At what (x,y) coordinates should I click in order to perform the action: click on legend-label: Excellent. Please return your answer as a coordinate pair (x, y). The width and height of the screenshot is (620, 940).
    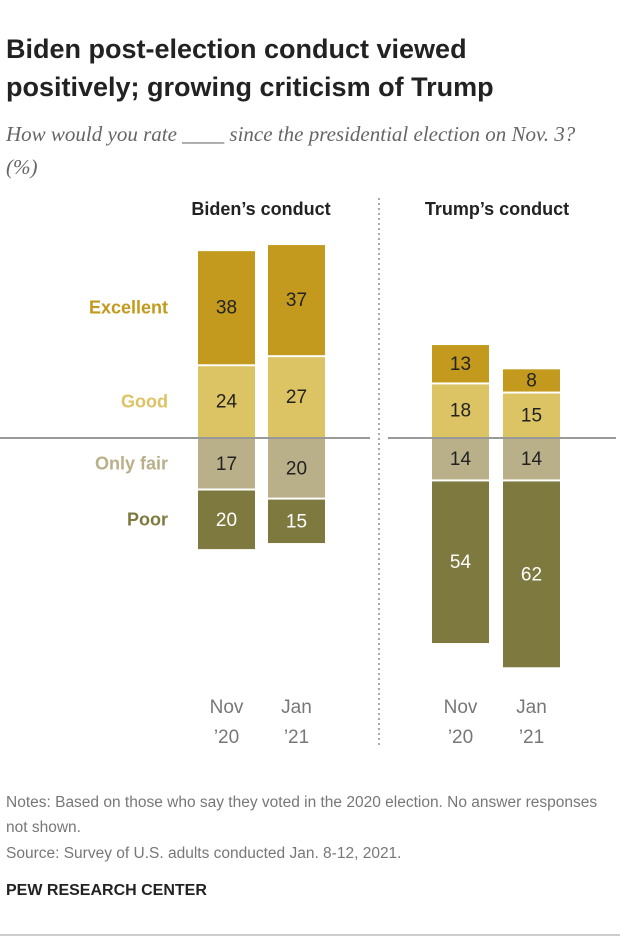
    Looking at the image, I should click on (128, 307).